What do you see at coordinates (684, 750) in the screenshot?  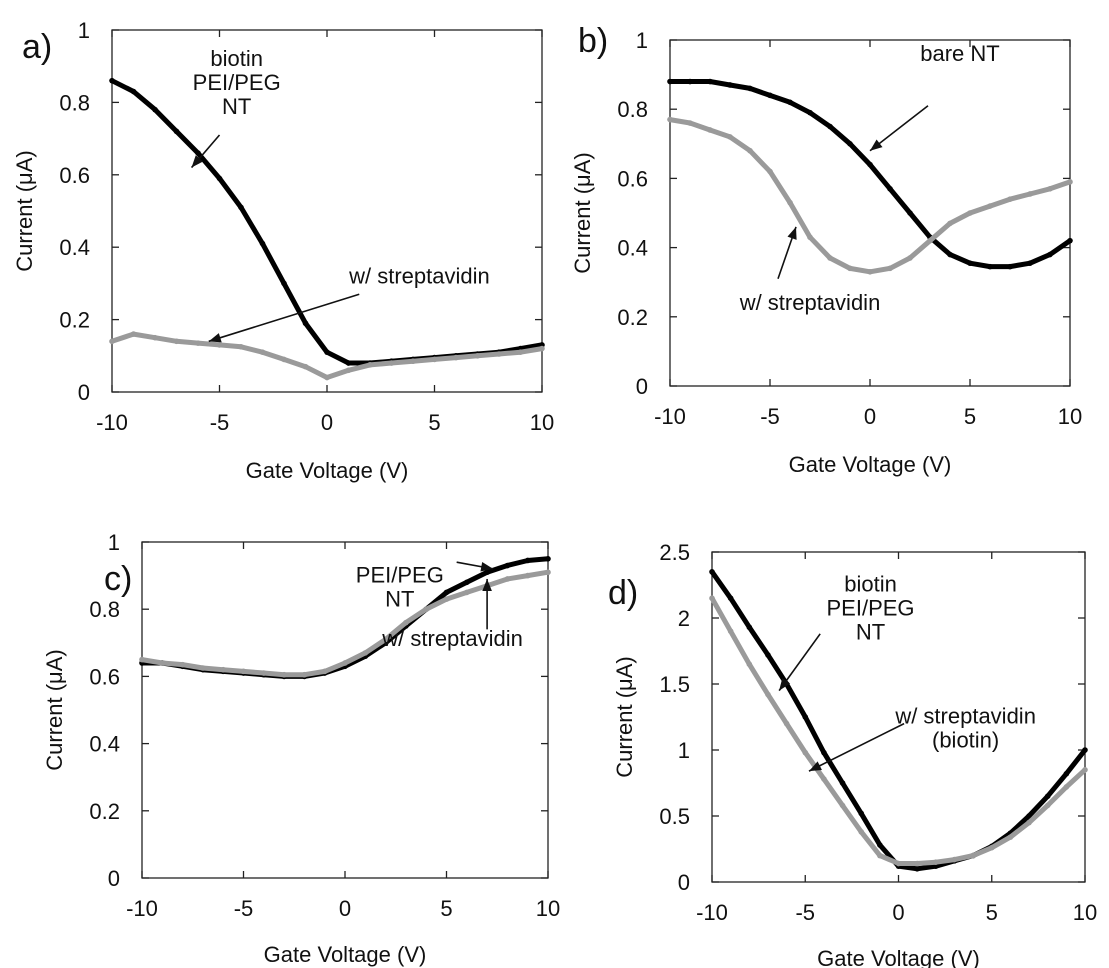 I see `y-tick-label: 1` at bounding box center [684, 750].